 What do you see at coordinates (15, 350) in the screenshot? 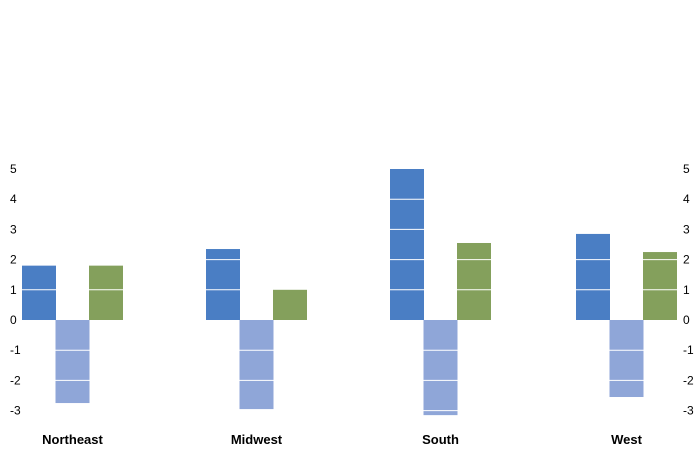
I see `y-tick-left: -1` at bounding box center [15, 350].